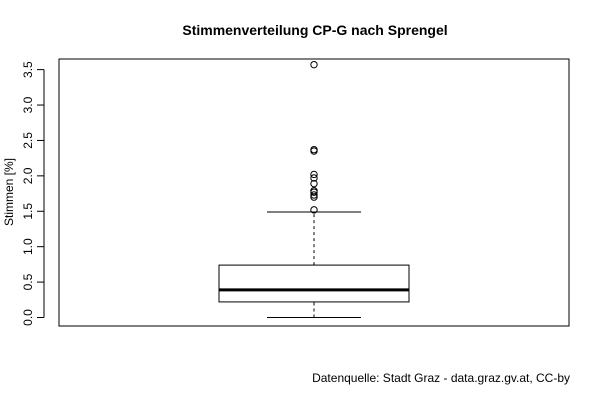 The image size is (600, 400). What do you see at coordinates (28, 246) in the screenshot?
I see `y-tick-label: 1.0` at bounding box center [28, 246].